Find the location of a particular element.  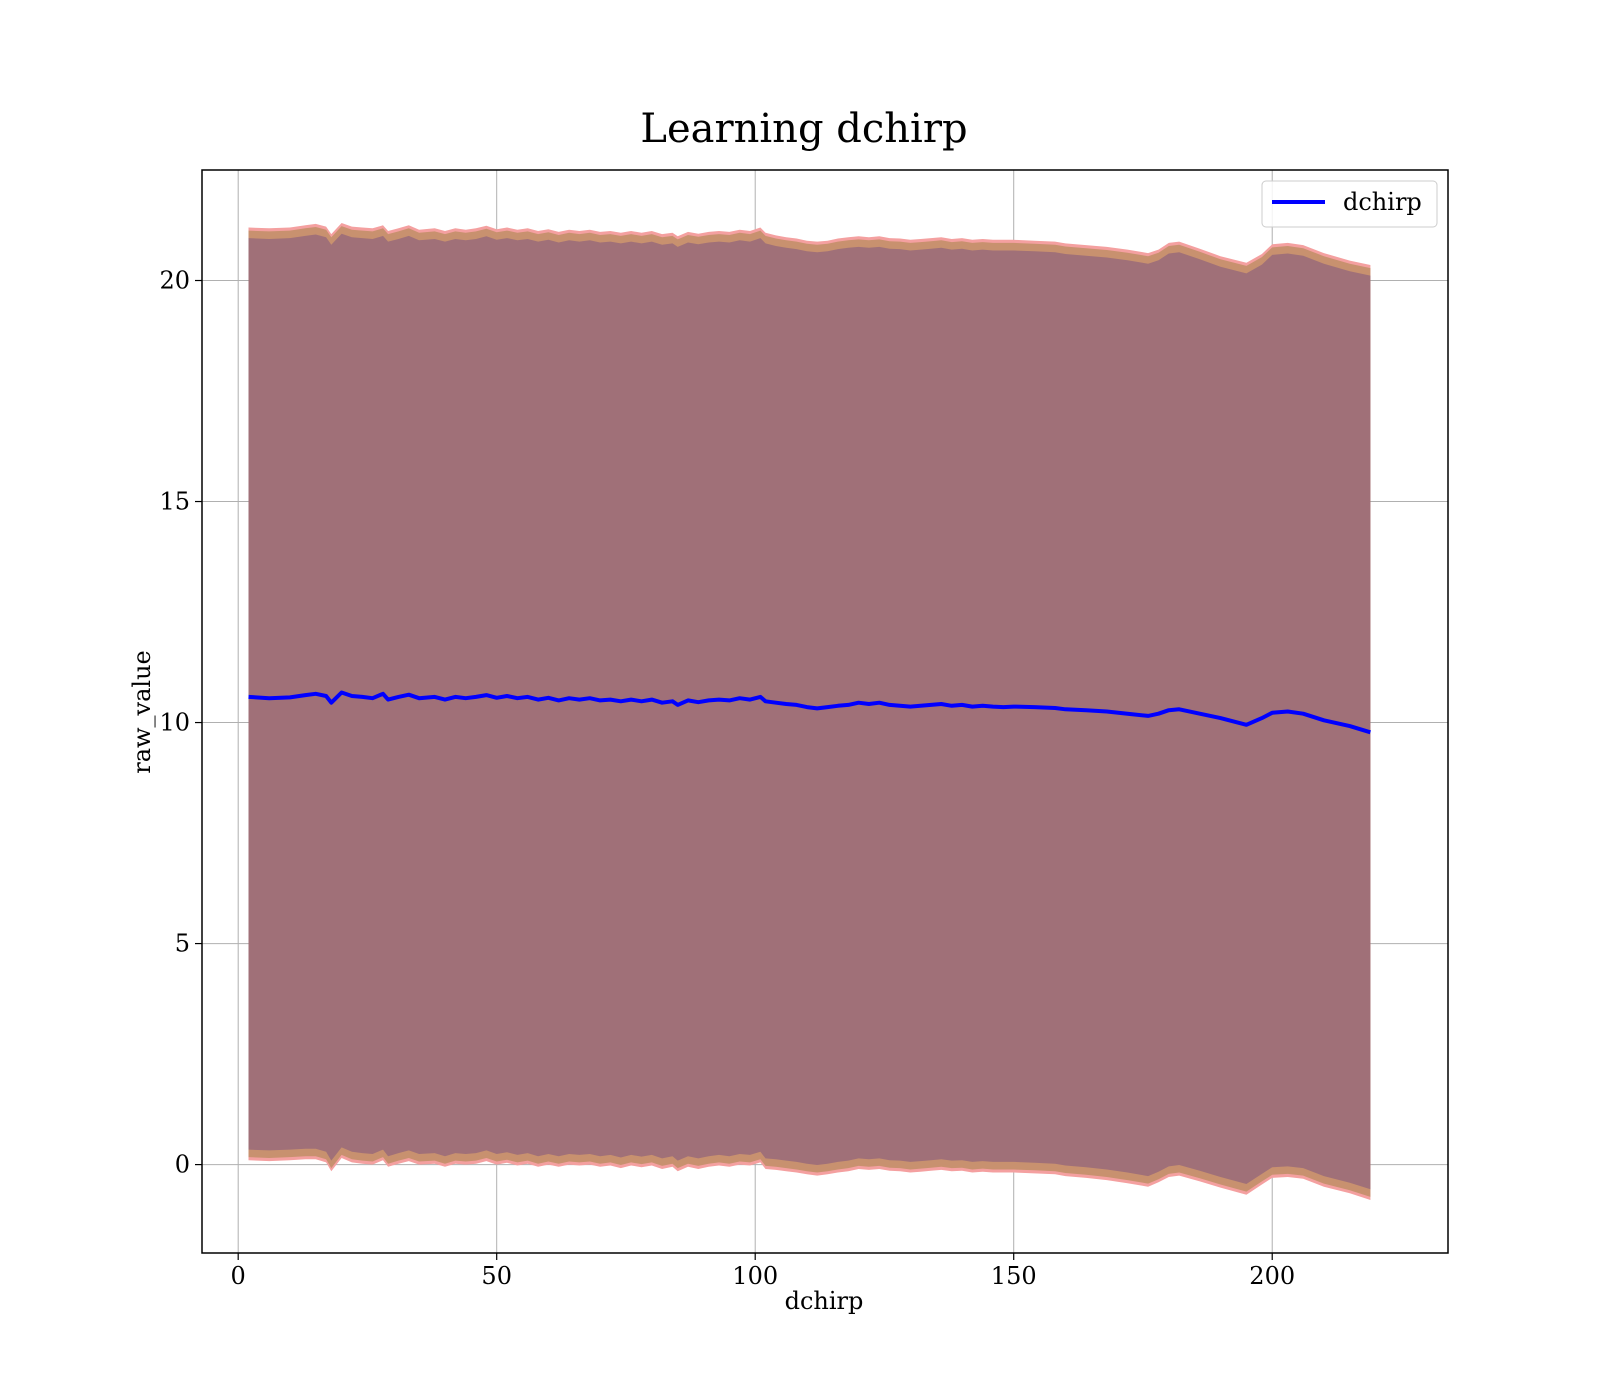

x-tick-label: 150 is located at coordinates (1014, 1276).